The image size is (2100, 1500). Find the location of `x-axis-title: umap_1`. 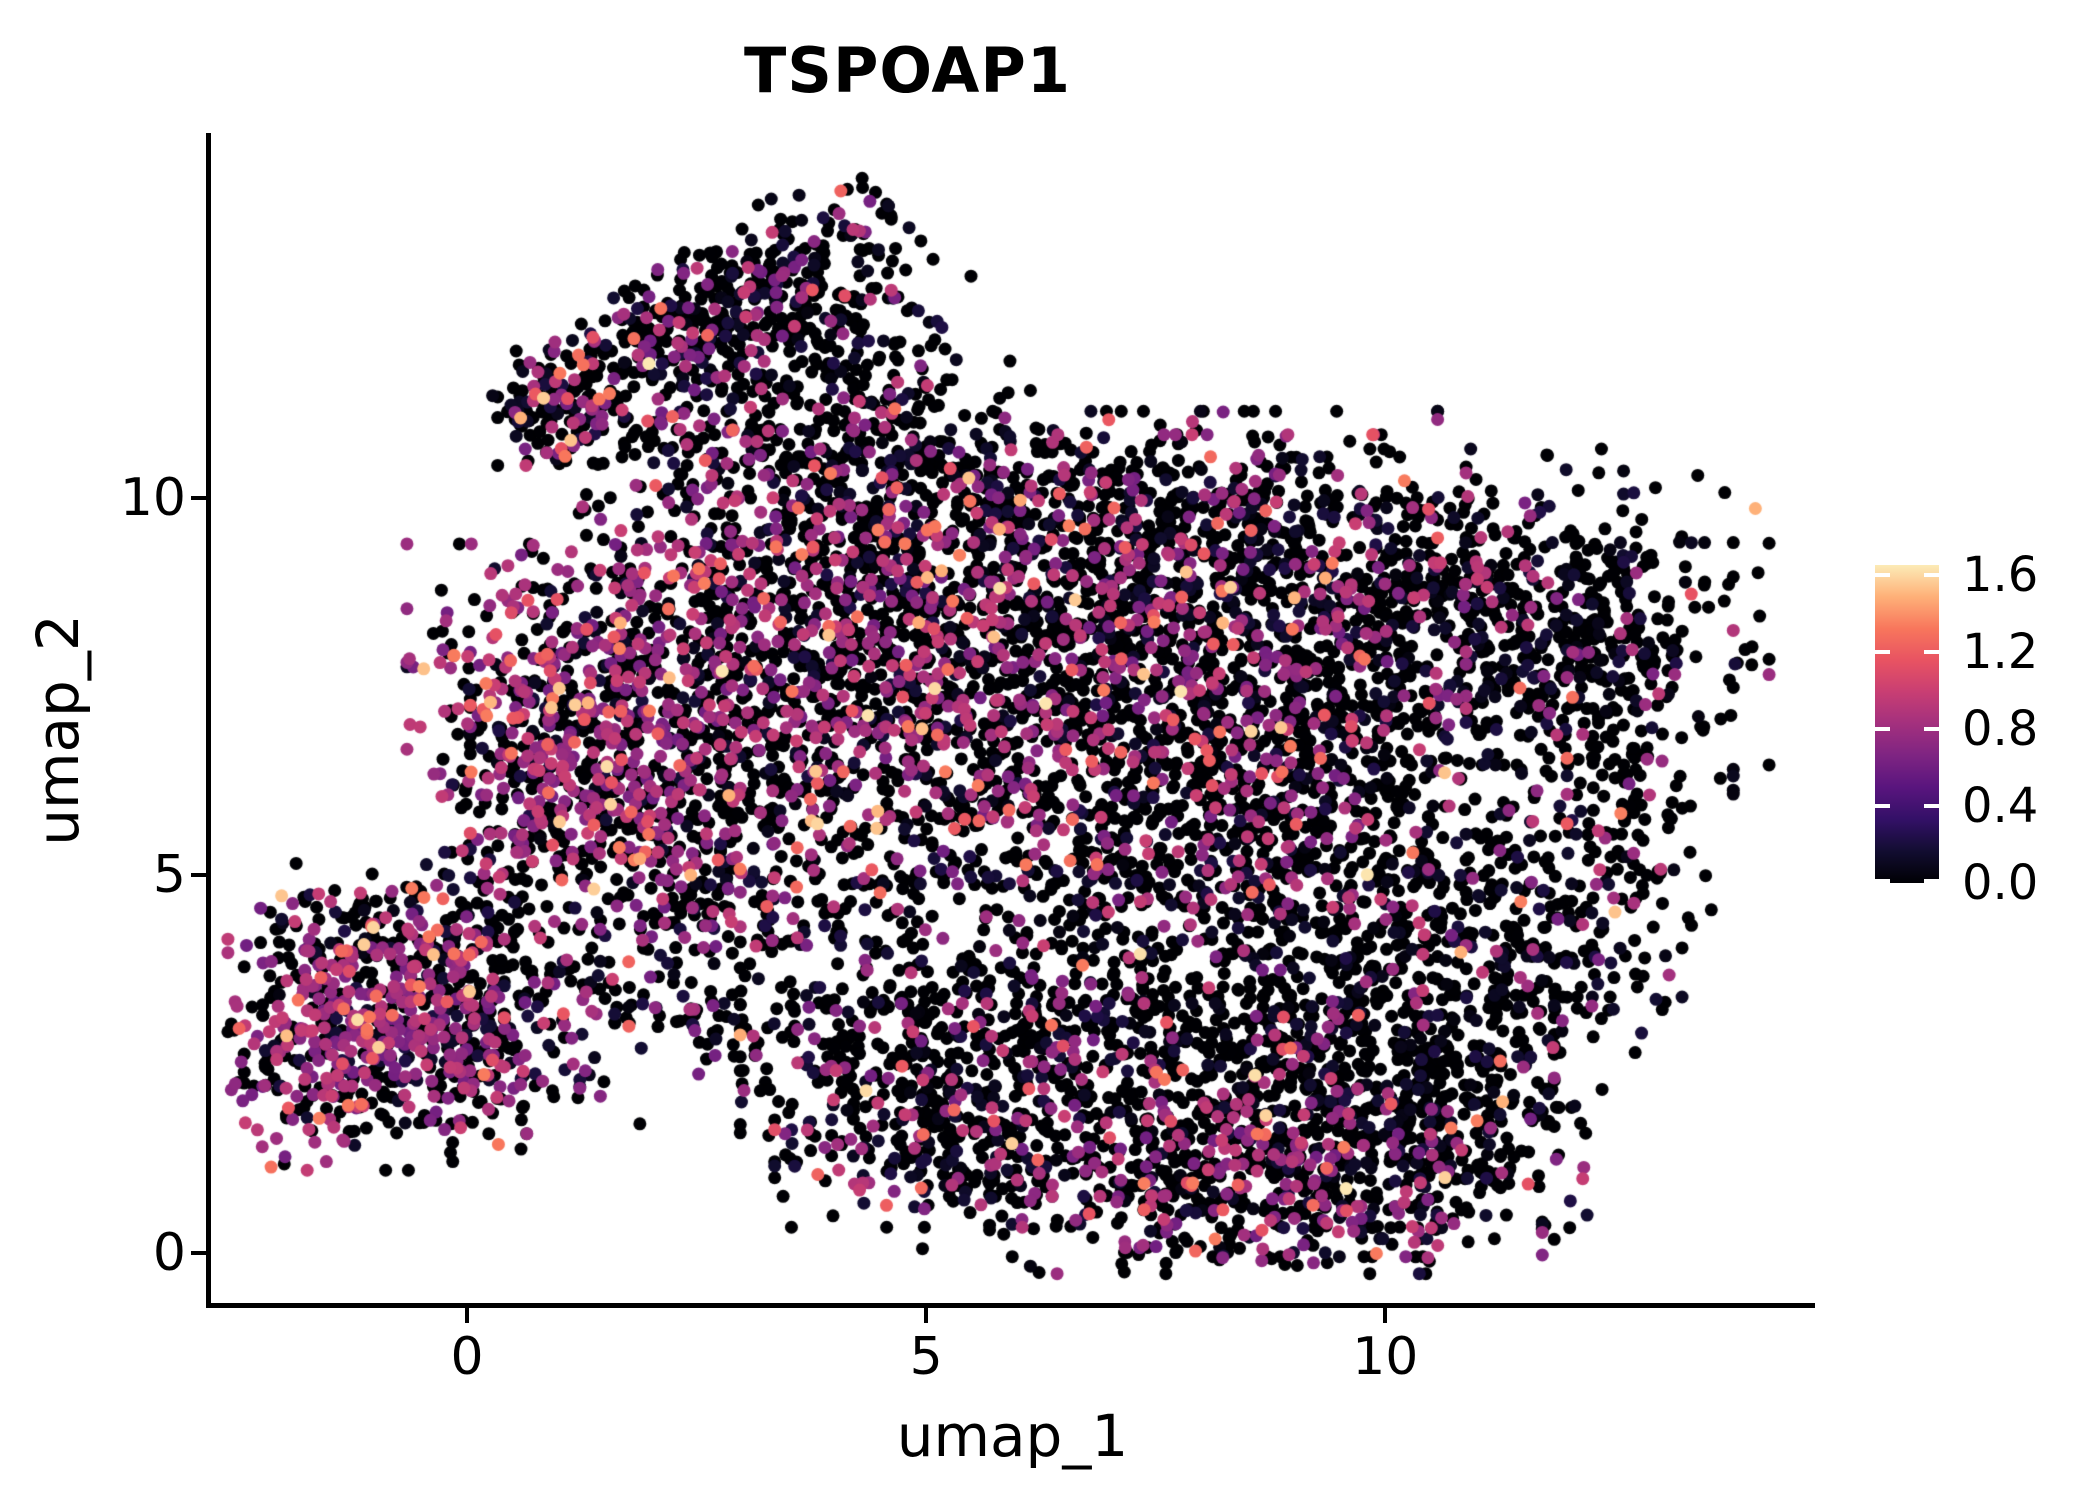

x-axis-title: umap_1 is located at coordinates (1012, 1436).